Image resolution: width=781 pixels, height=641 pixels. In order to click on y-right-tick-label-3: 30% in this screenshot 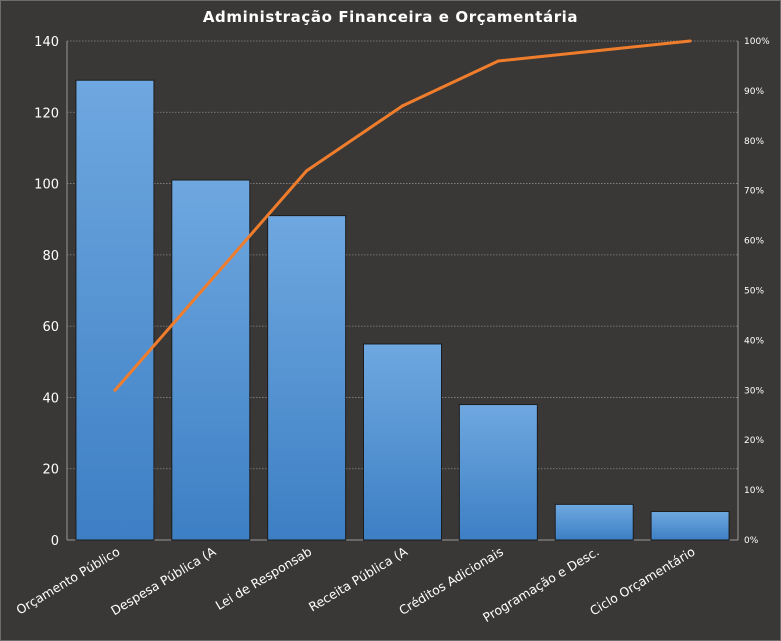, I will do `click(754, 391)`.